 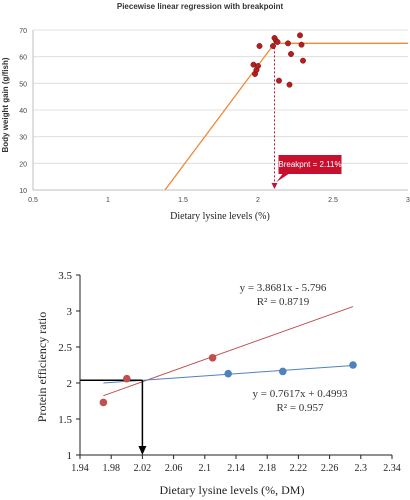 What do you see at coordinates (205, 468) in the screenshot?
I see `chart2-x-tick-label: 2.1` at bounding box center [205, 468].